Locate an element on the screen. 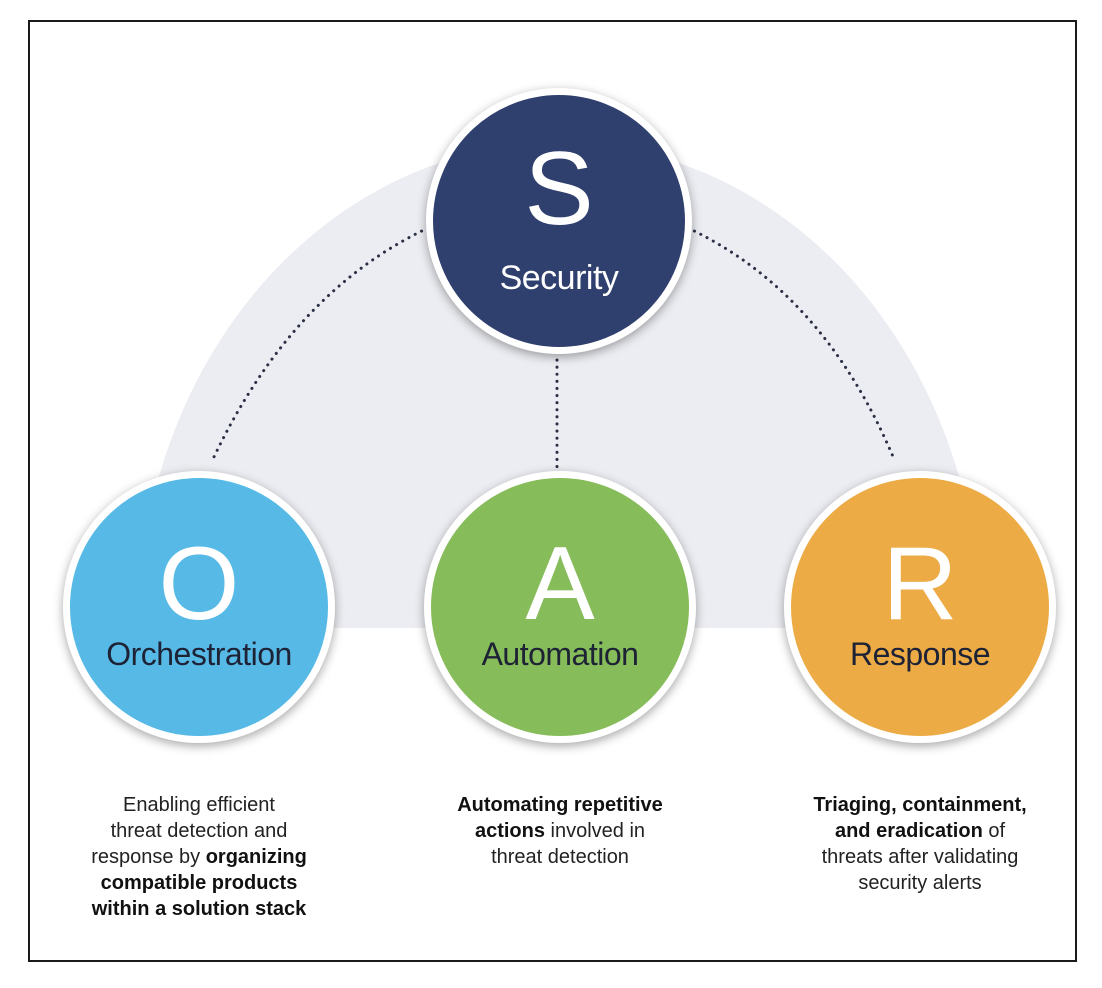  automation-node: A Automation is located at coordinates (560, 607).